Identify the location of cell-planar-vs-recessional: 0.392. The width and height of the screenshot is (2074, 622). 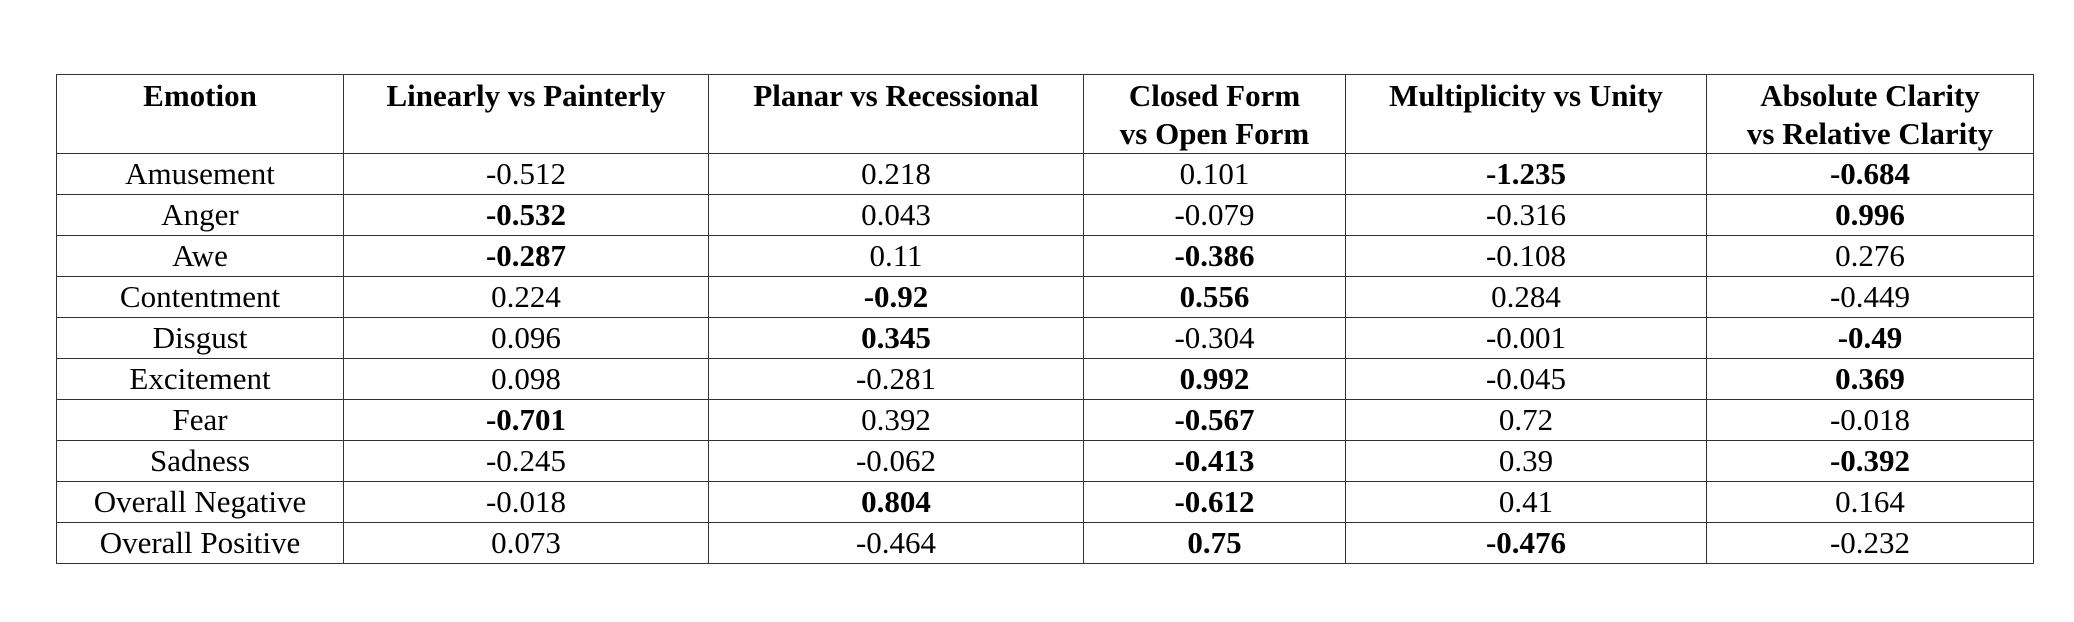
(896, 420).